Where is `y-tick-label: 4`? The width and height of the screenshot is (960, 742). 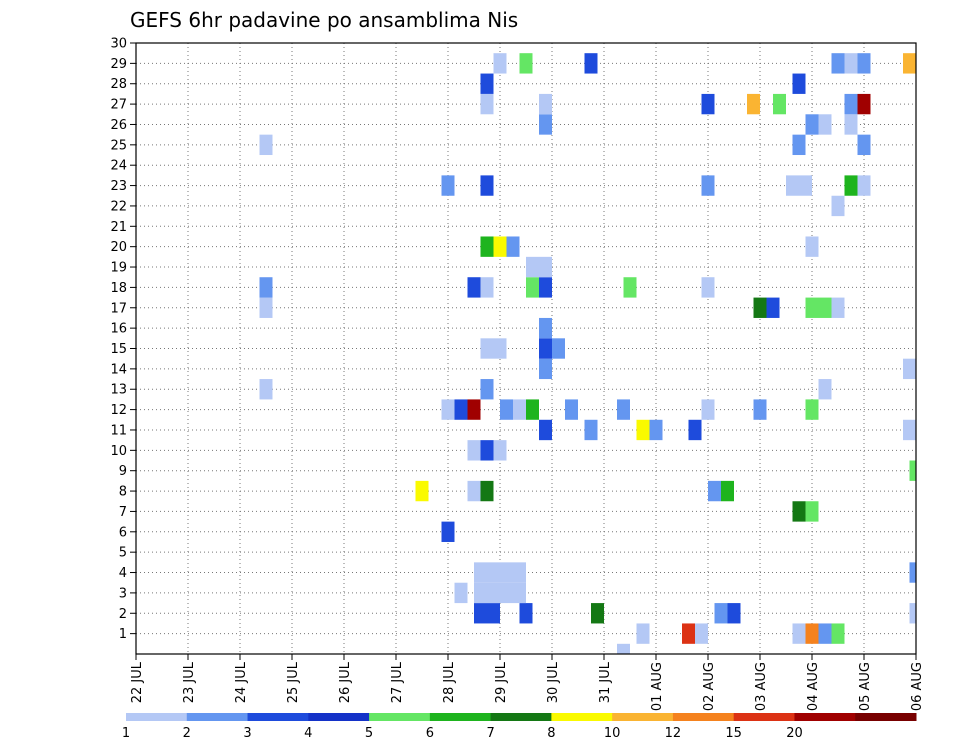
y-tick-label: 4 is located at coordinates (123, 573).